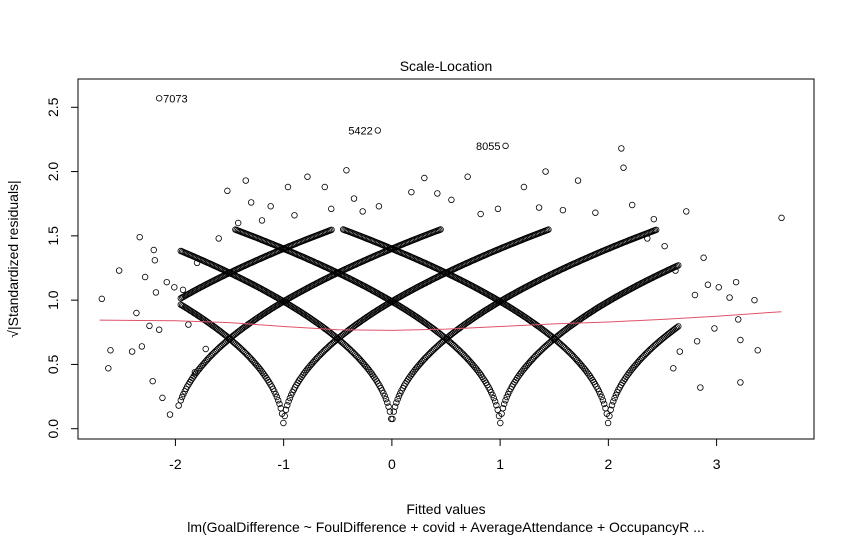 This screenshot has width=855, height=543. Describe the element at coordinates (53, 236) in the screenshot. I see `y-tick-label: 1.5` at that location.